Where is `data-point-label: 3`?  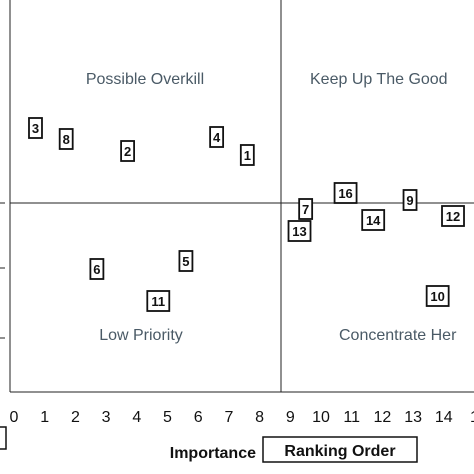 data-point-label: 3 is located at coordinates (35, 128).